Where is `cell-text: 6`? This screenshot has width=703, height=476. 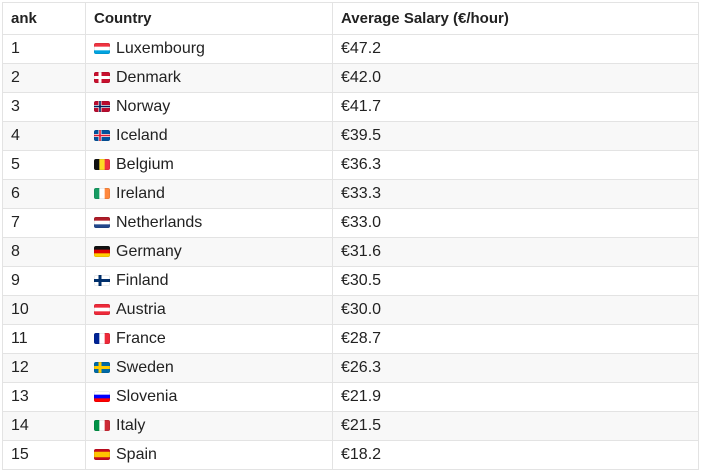 cell-text: 6 is located at coordinates (15, 193).